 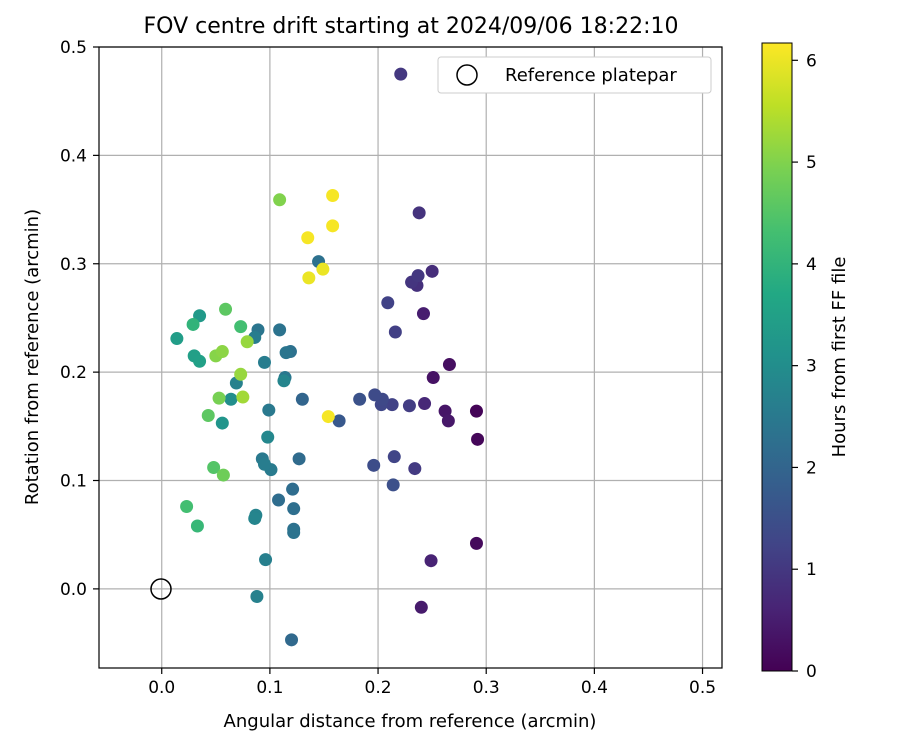 I want to click on colorbar-tick-label: 6, so click(x=811, y=61).